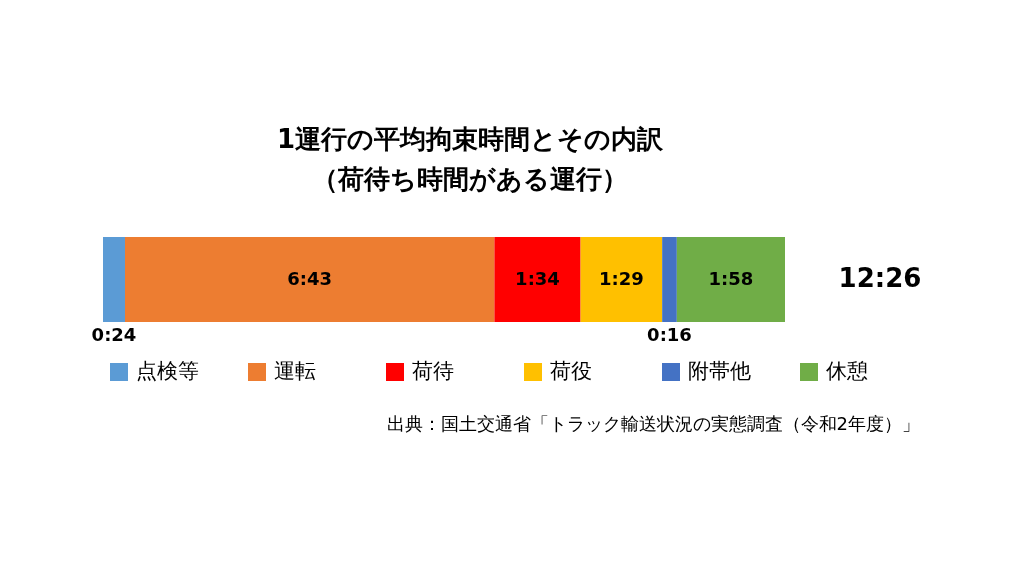  Describe the element at coordinates (167, 371) in the screenshot. I see `legend: 点検等` at that location.